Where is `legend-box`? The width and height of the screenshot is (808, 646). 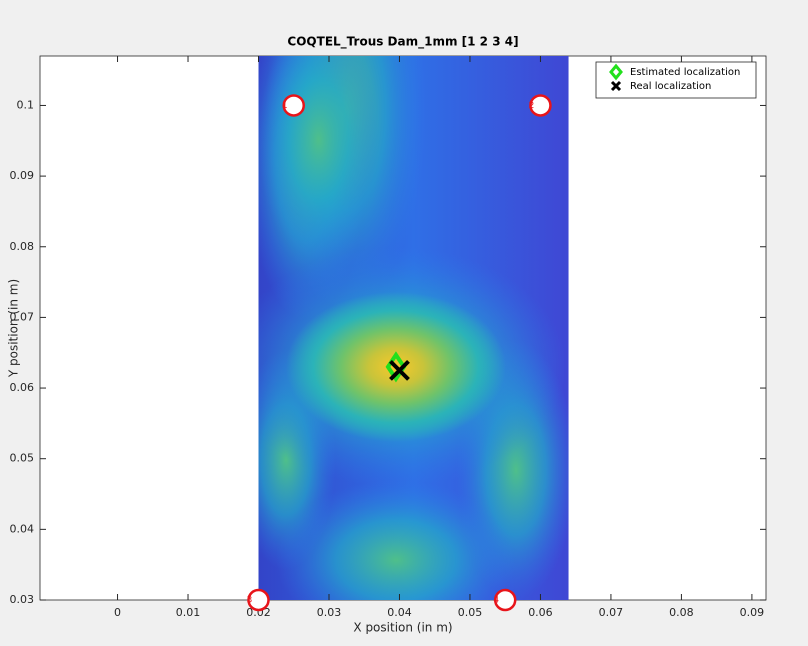
legend-box is located at coordinates (676, 80).